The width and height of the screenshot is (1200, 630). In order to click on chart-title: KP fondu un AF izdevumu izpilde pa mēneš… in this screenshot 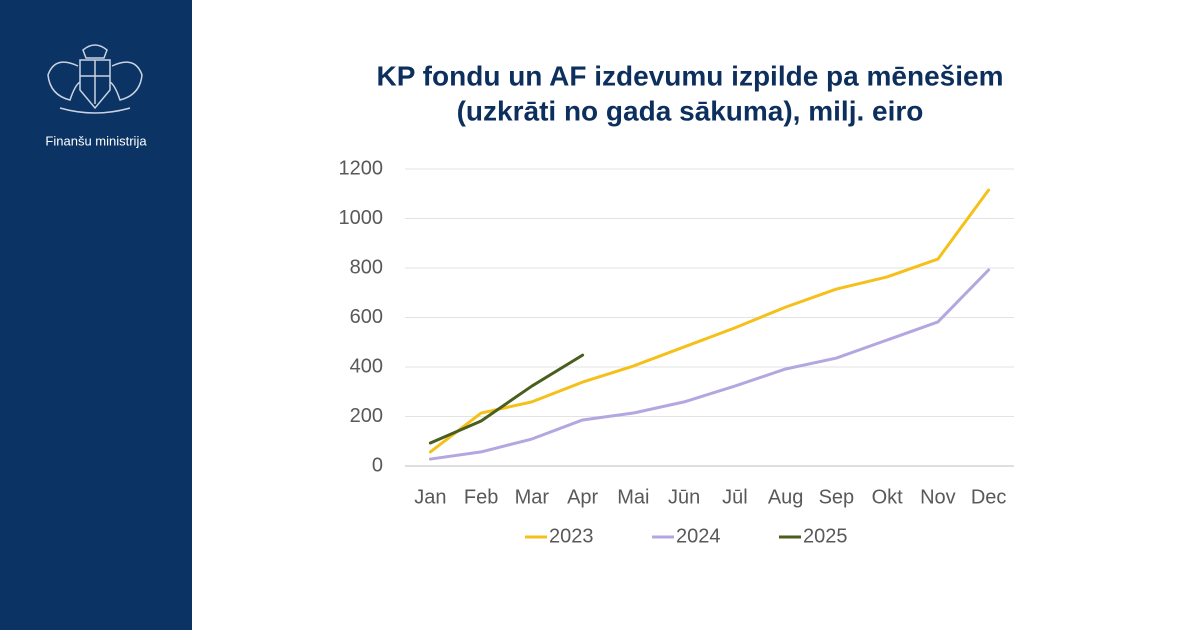, I will do `click(690, 75)`.